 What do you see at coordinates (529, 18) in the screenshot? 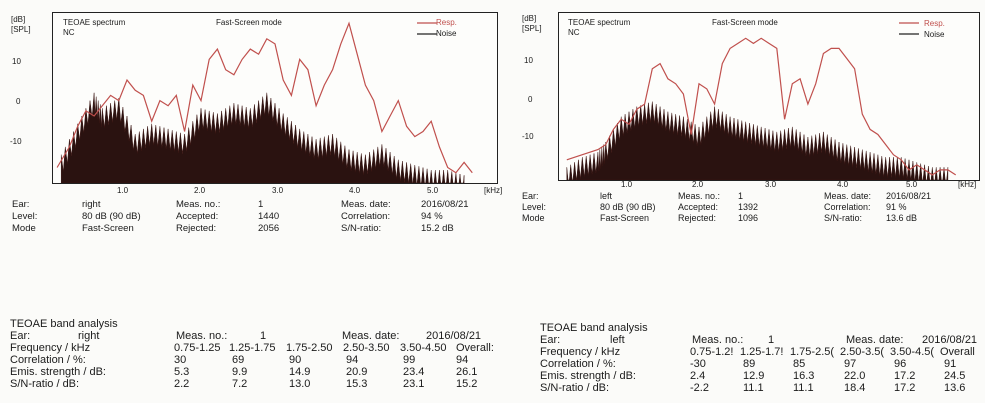
I see `y-unit-db: [dB]` at bounding box center [529, 18].